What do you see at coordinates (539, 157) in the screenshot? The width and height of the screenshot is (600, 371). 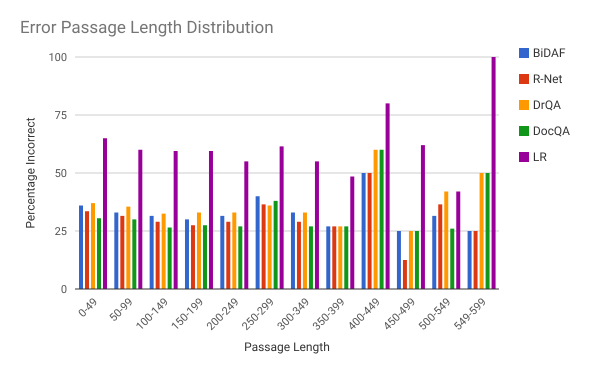 I see `legend-label: LR` at bounding box center [539, 157].